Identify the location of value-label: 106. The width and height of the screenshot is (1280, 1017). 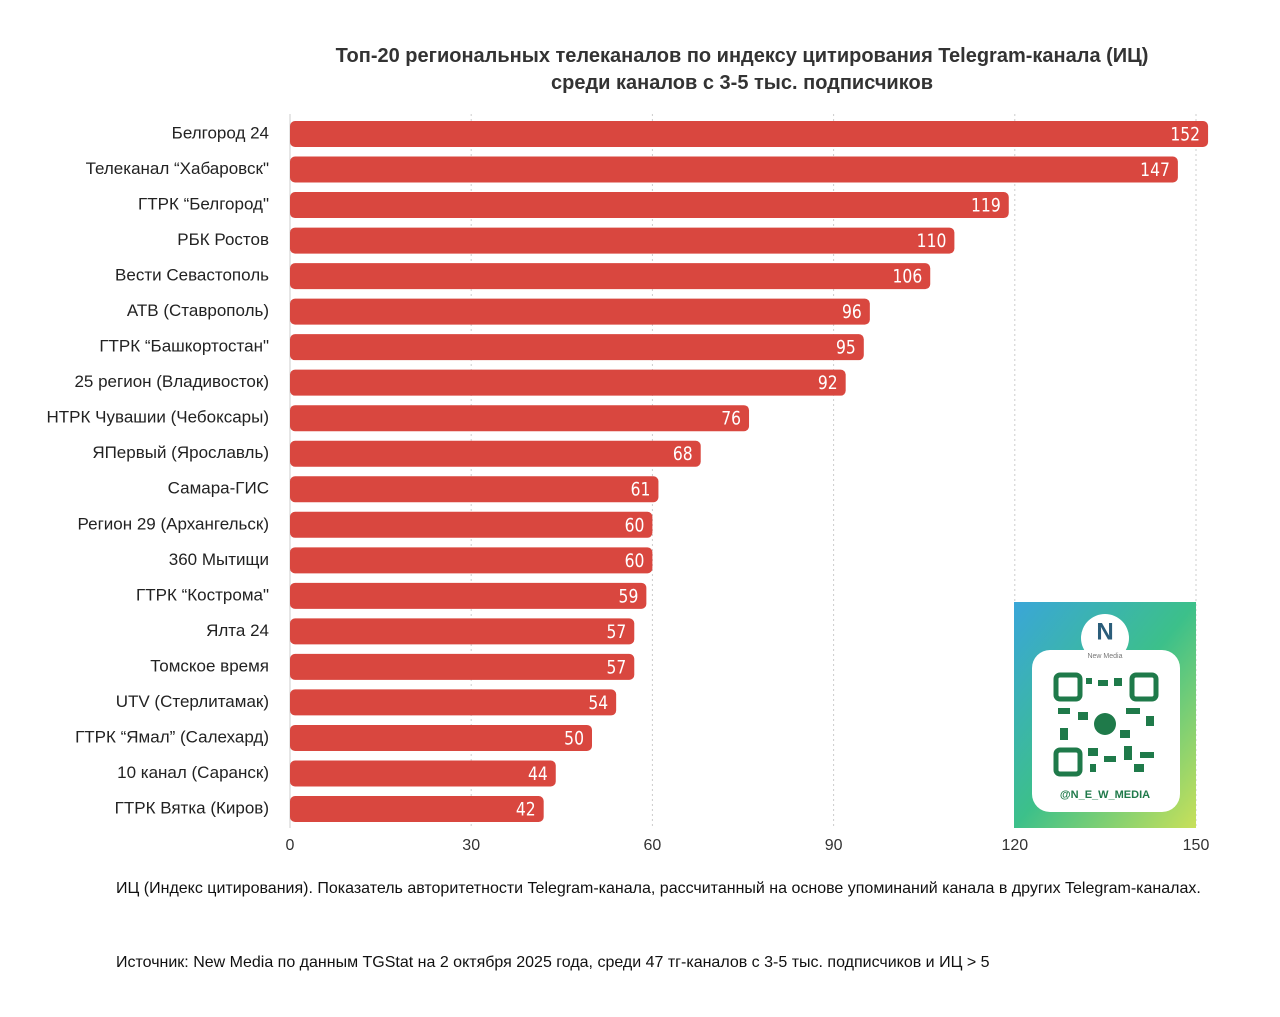
(908, 277).